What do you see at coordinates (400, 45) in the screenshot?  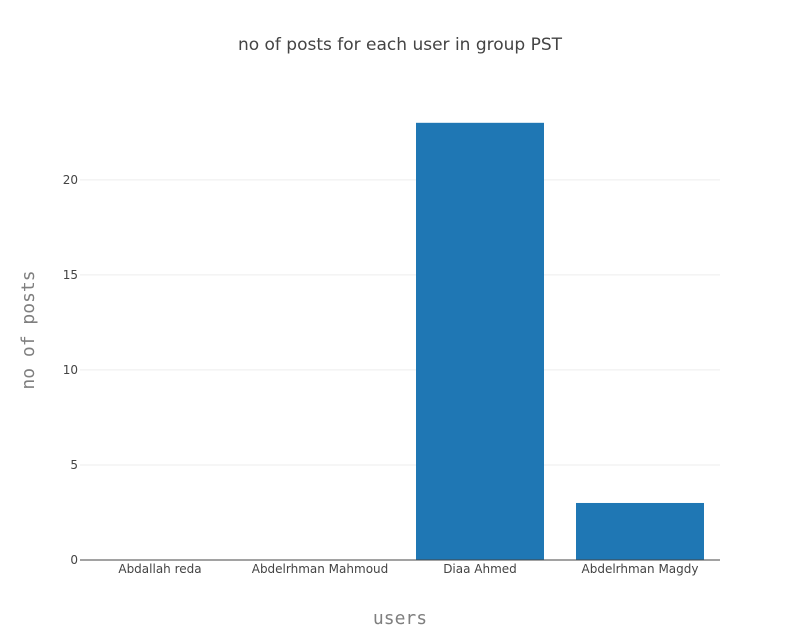 I see `chart-title: no of posts for each user in group PST` at bounding box center [400, 45].